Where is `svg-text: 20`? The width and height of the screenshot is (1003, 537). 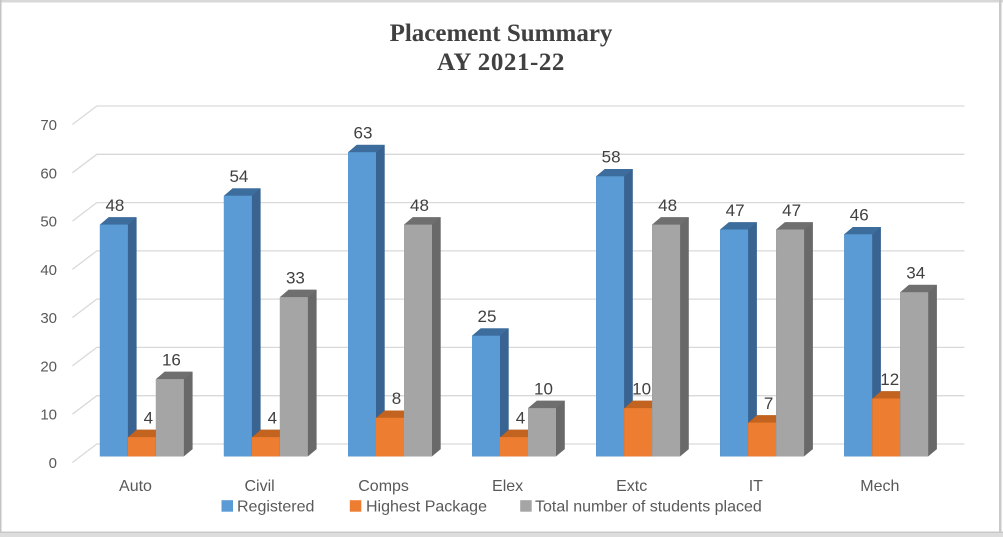 svg-text: 20 is located at coordinates (48, 366).